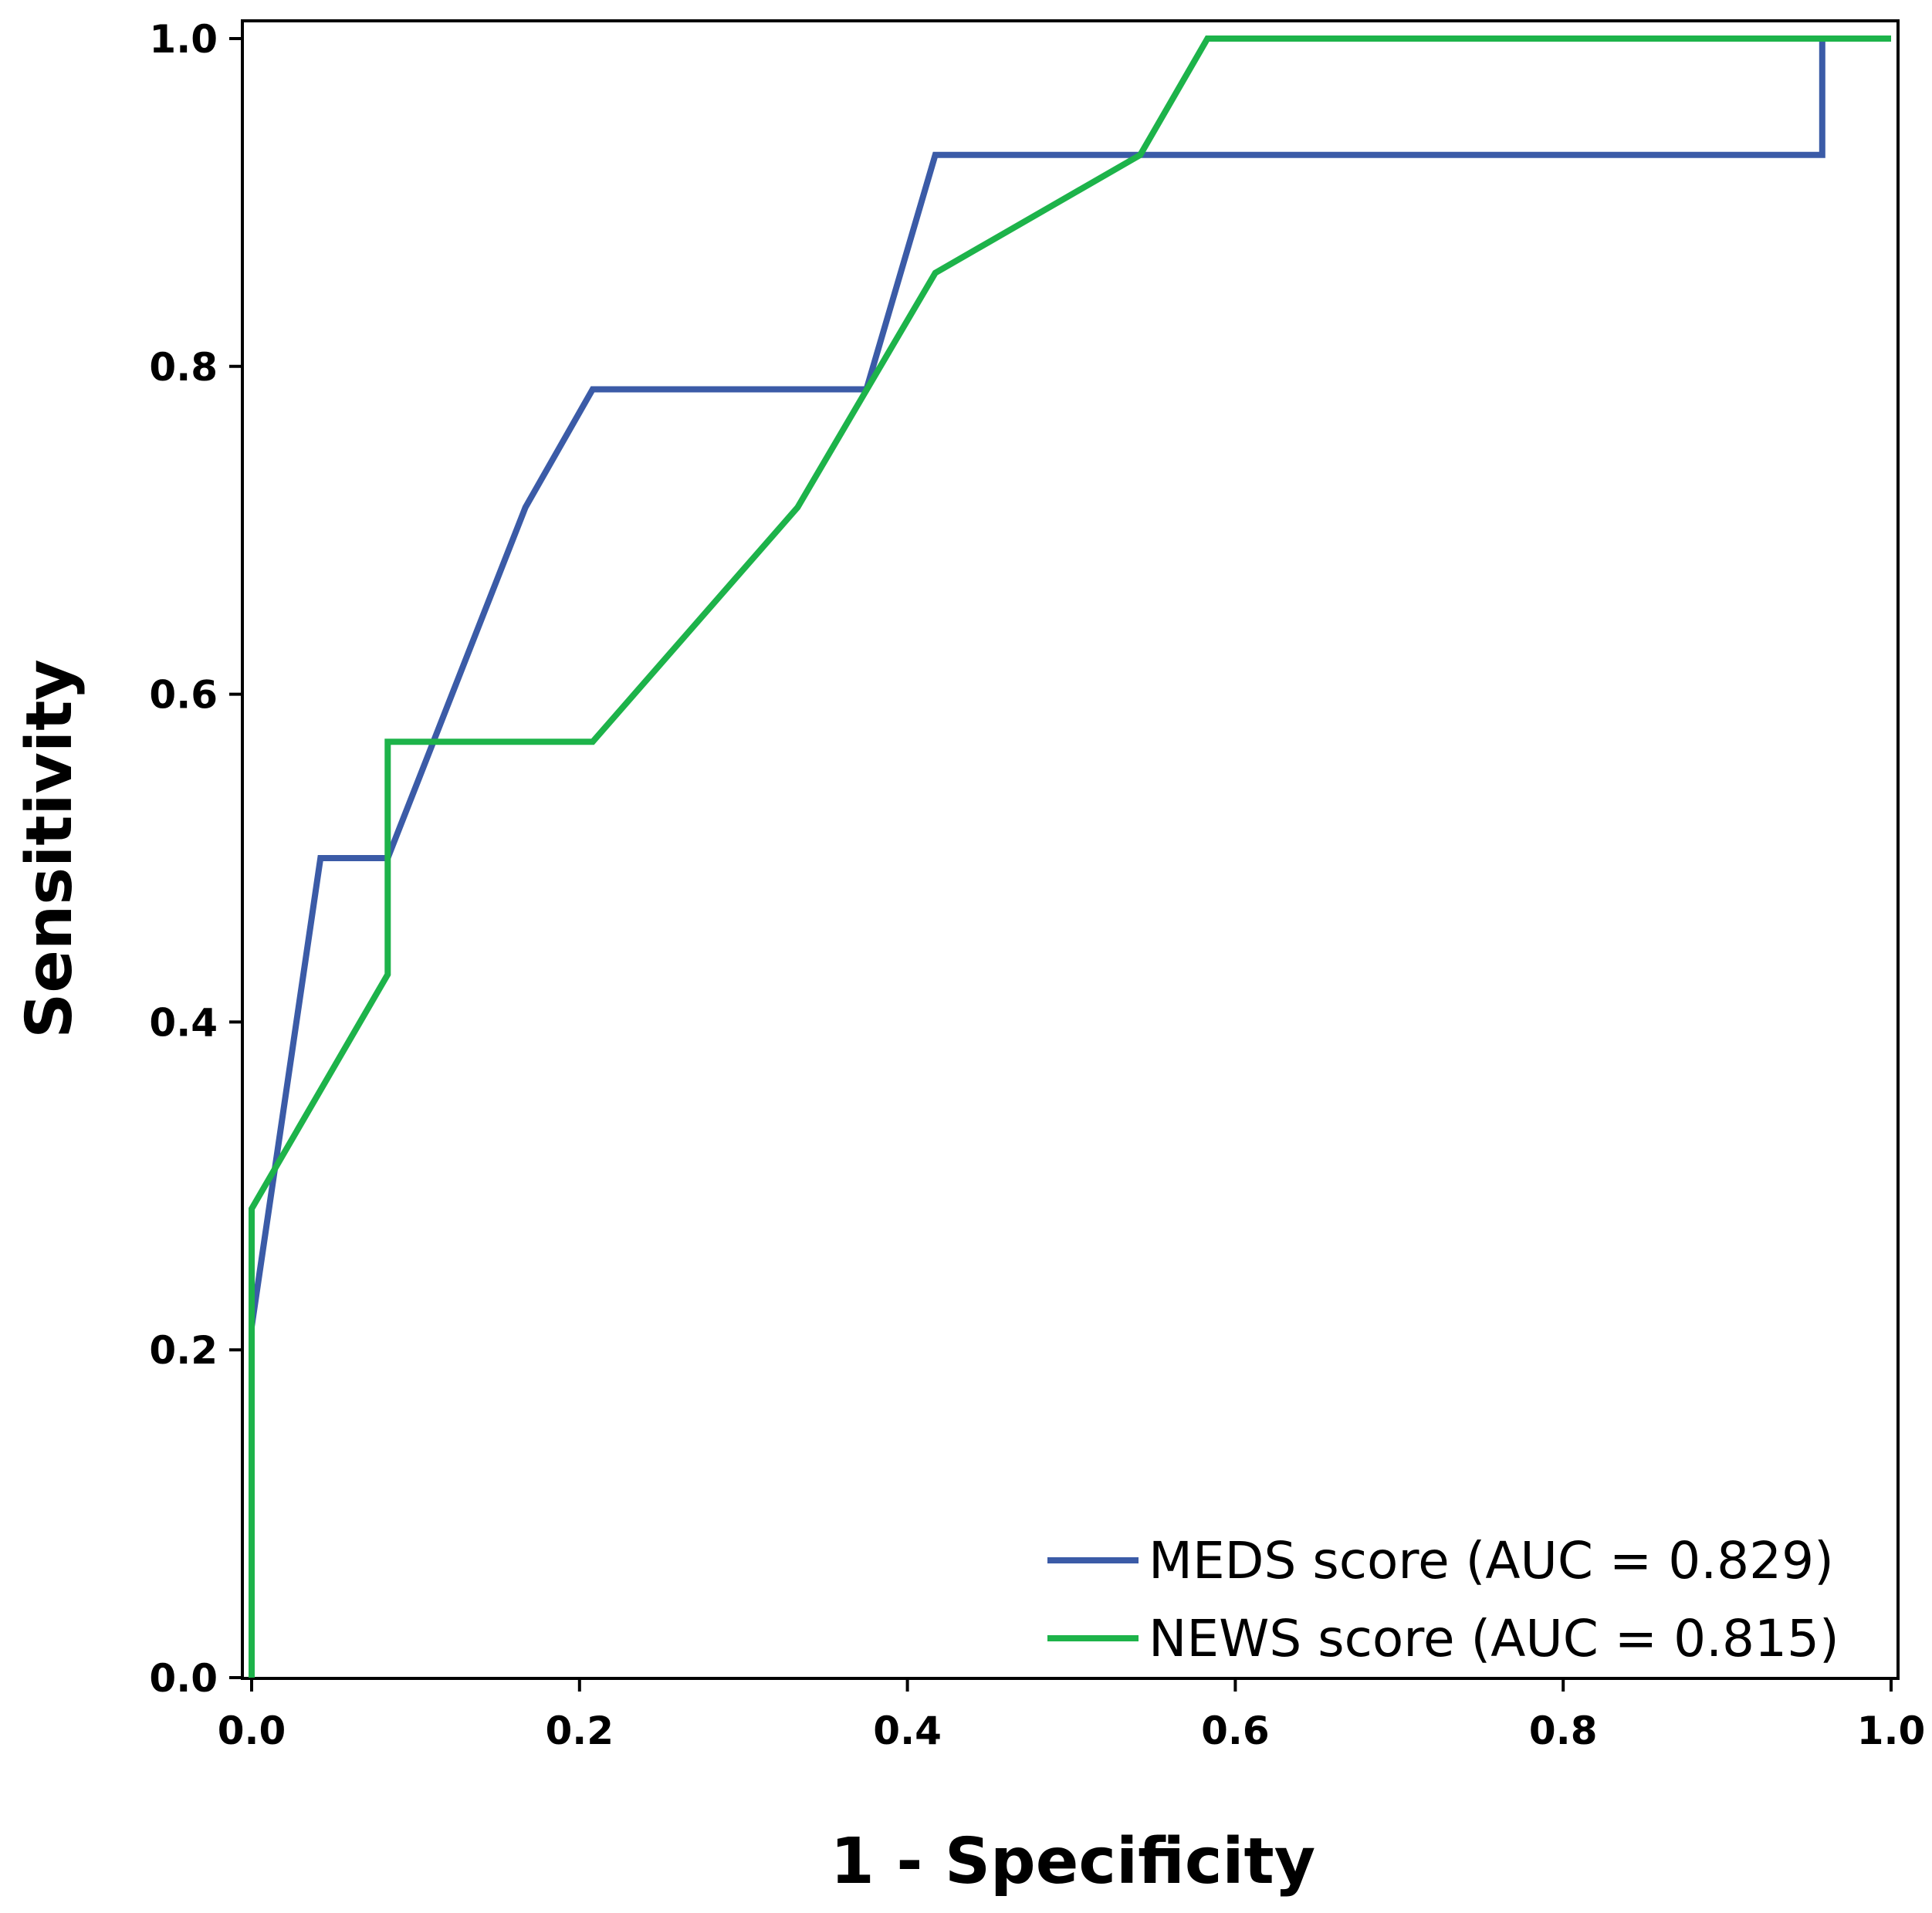  I want to click on y-tick-label: 0.4, so click(183, 1022).